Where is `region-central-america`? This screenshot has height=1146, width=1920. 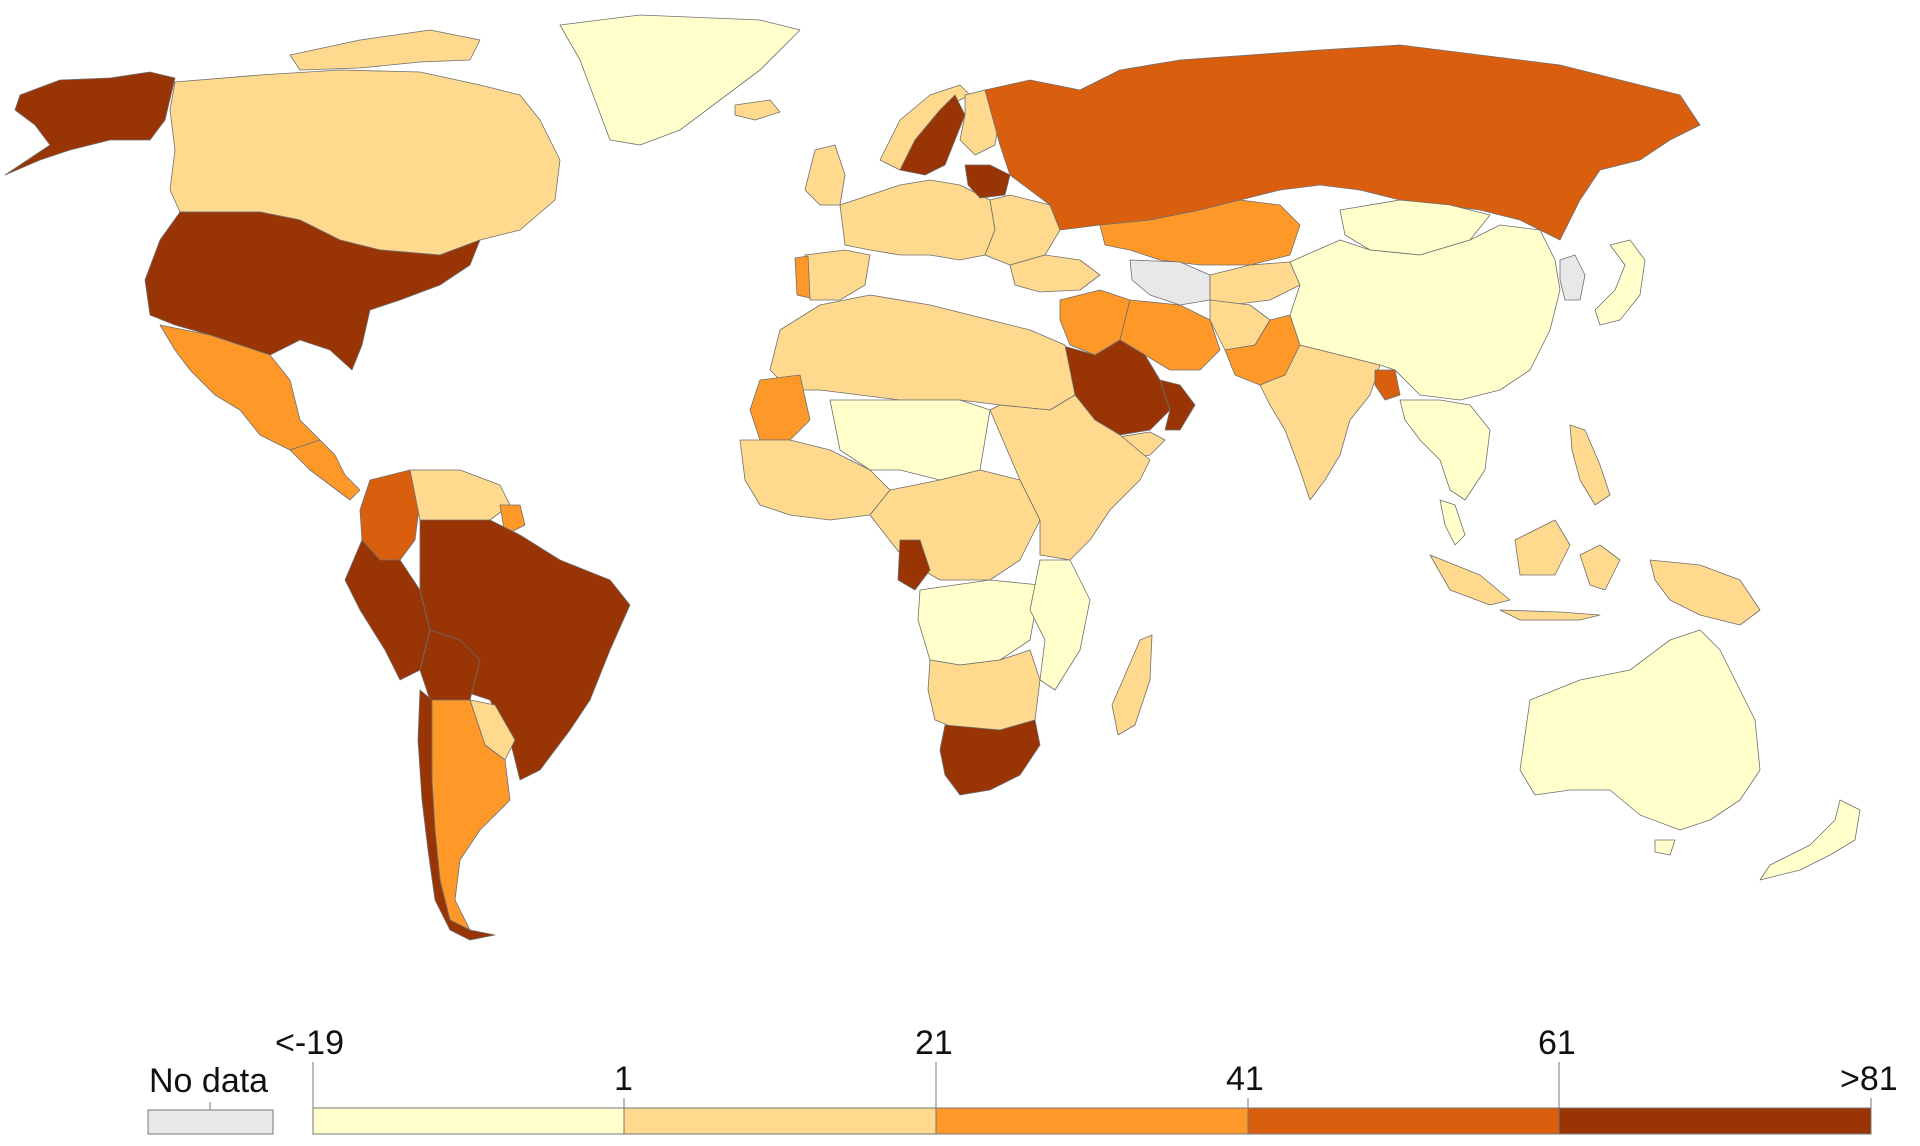 region-central-america is located at coordinates (325, 470).